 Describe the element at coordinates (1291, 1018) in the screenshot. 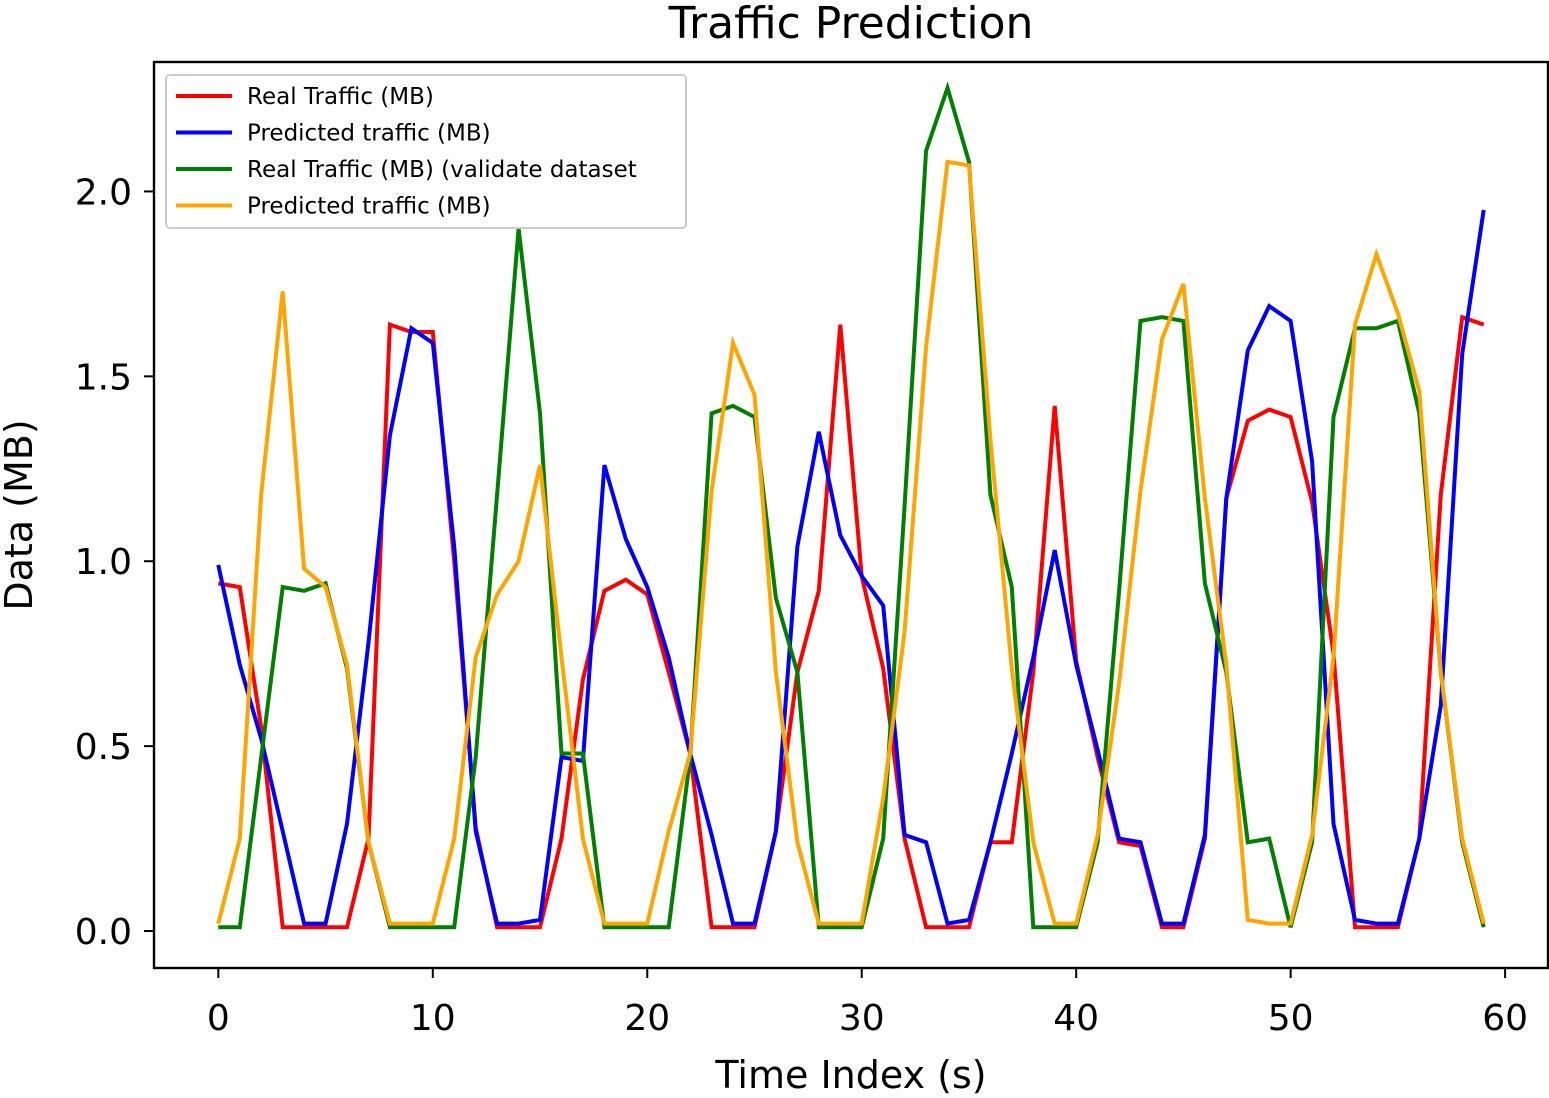

I see `x-tick-label: 50` at that location.